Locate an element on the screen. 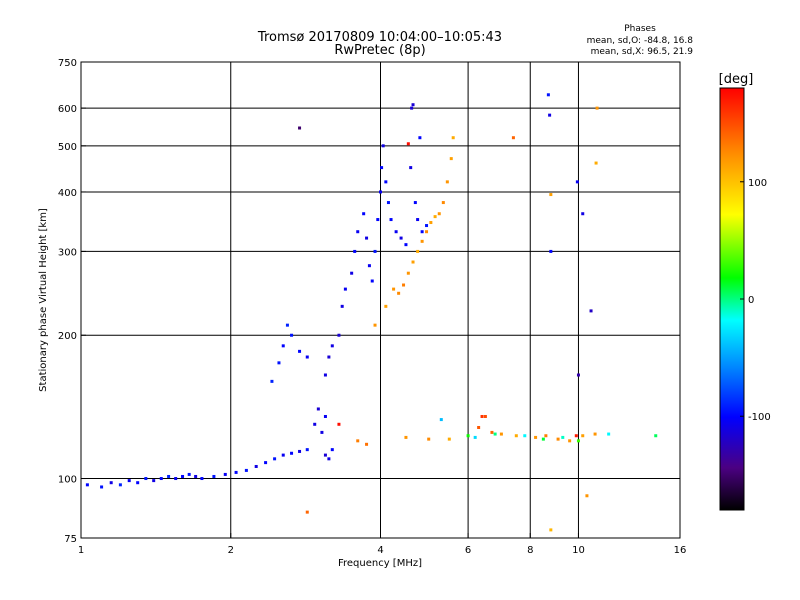 The image size is (800, 600). y-tick-label: 750 is located at coordinates (67, 63).